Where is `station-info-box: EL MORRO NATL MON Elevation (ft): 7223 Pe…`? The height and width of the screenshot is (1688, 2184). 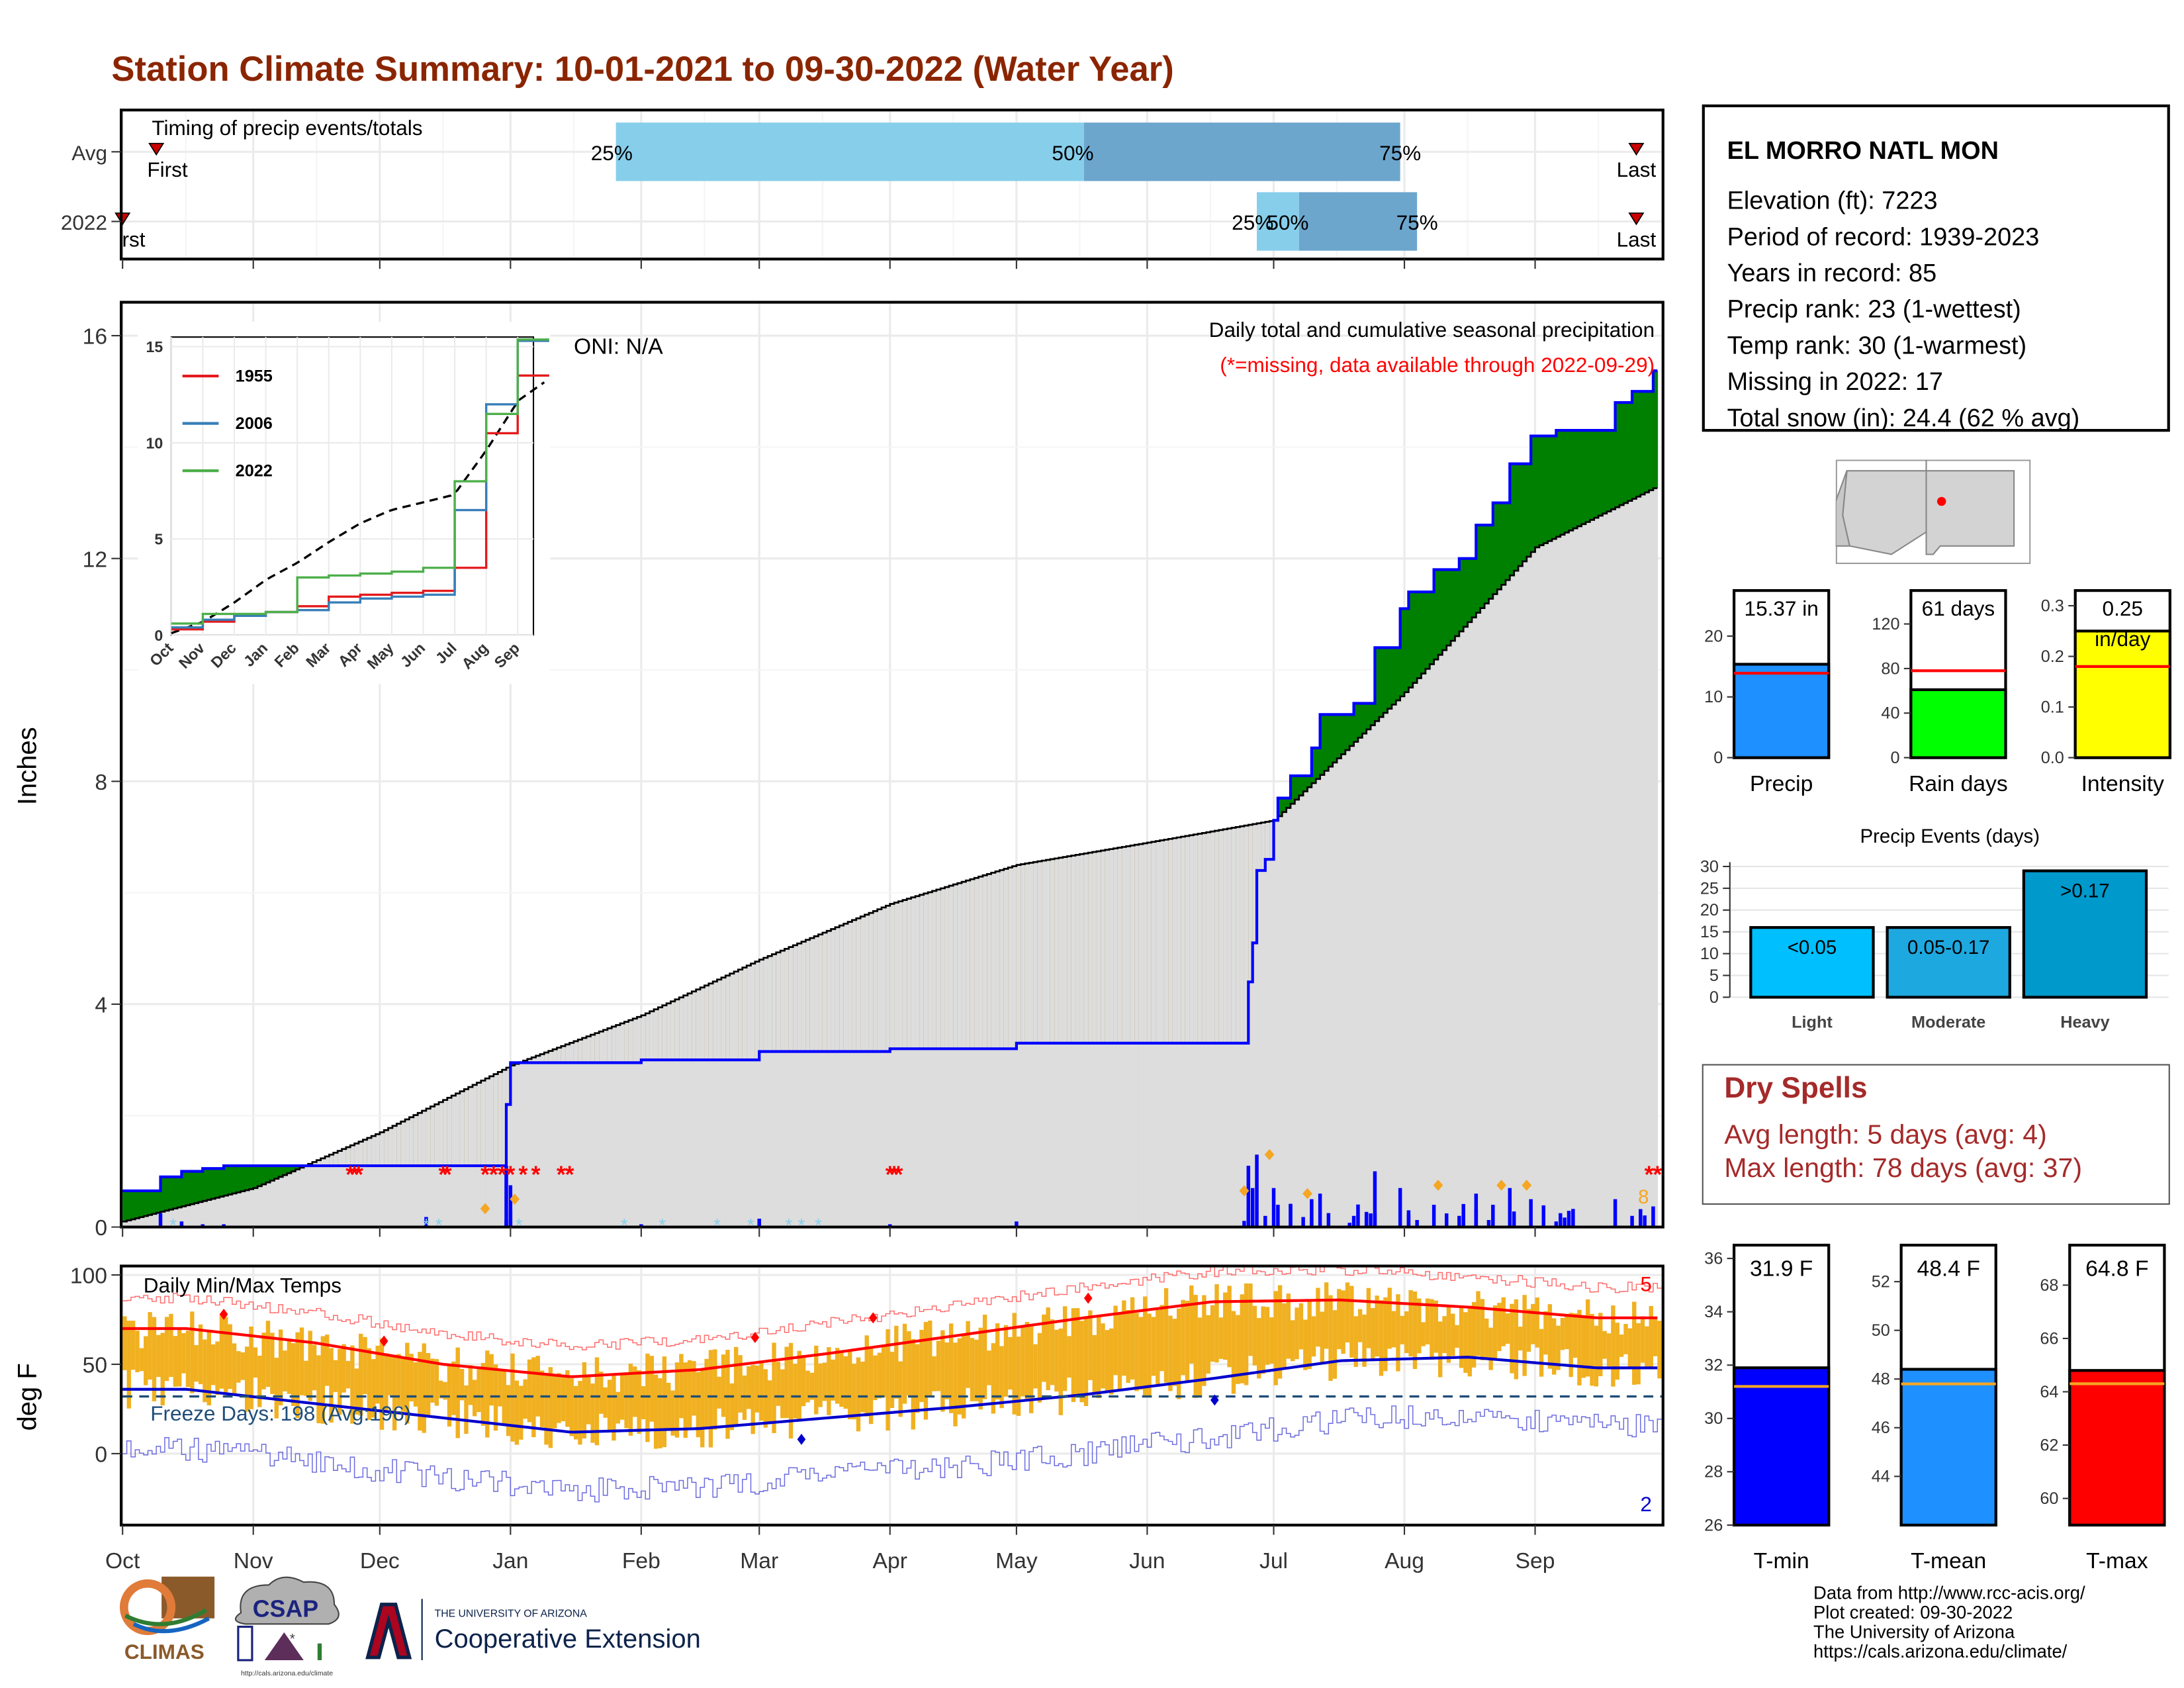 station-info-box: EL MORRO NATL MON Elevation (ft): 7223 Pe… is located at coordinates (1936, 268).